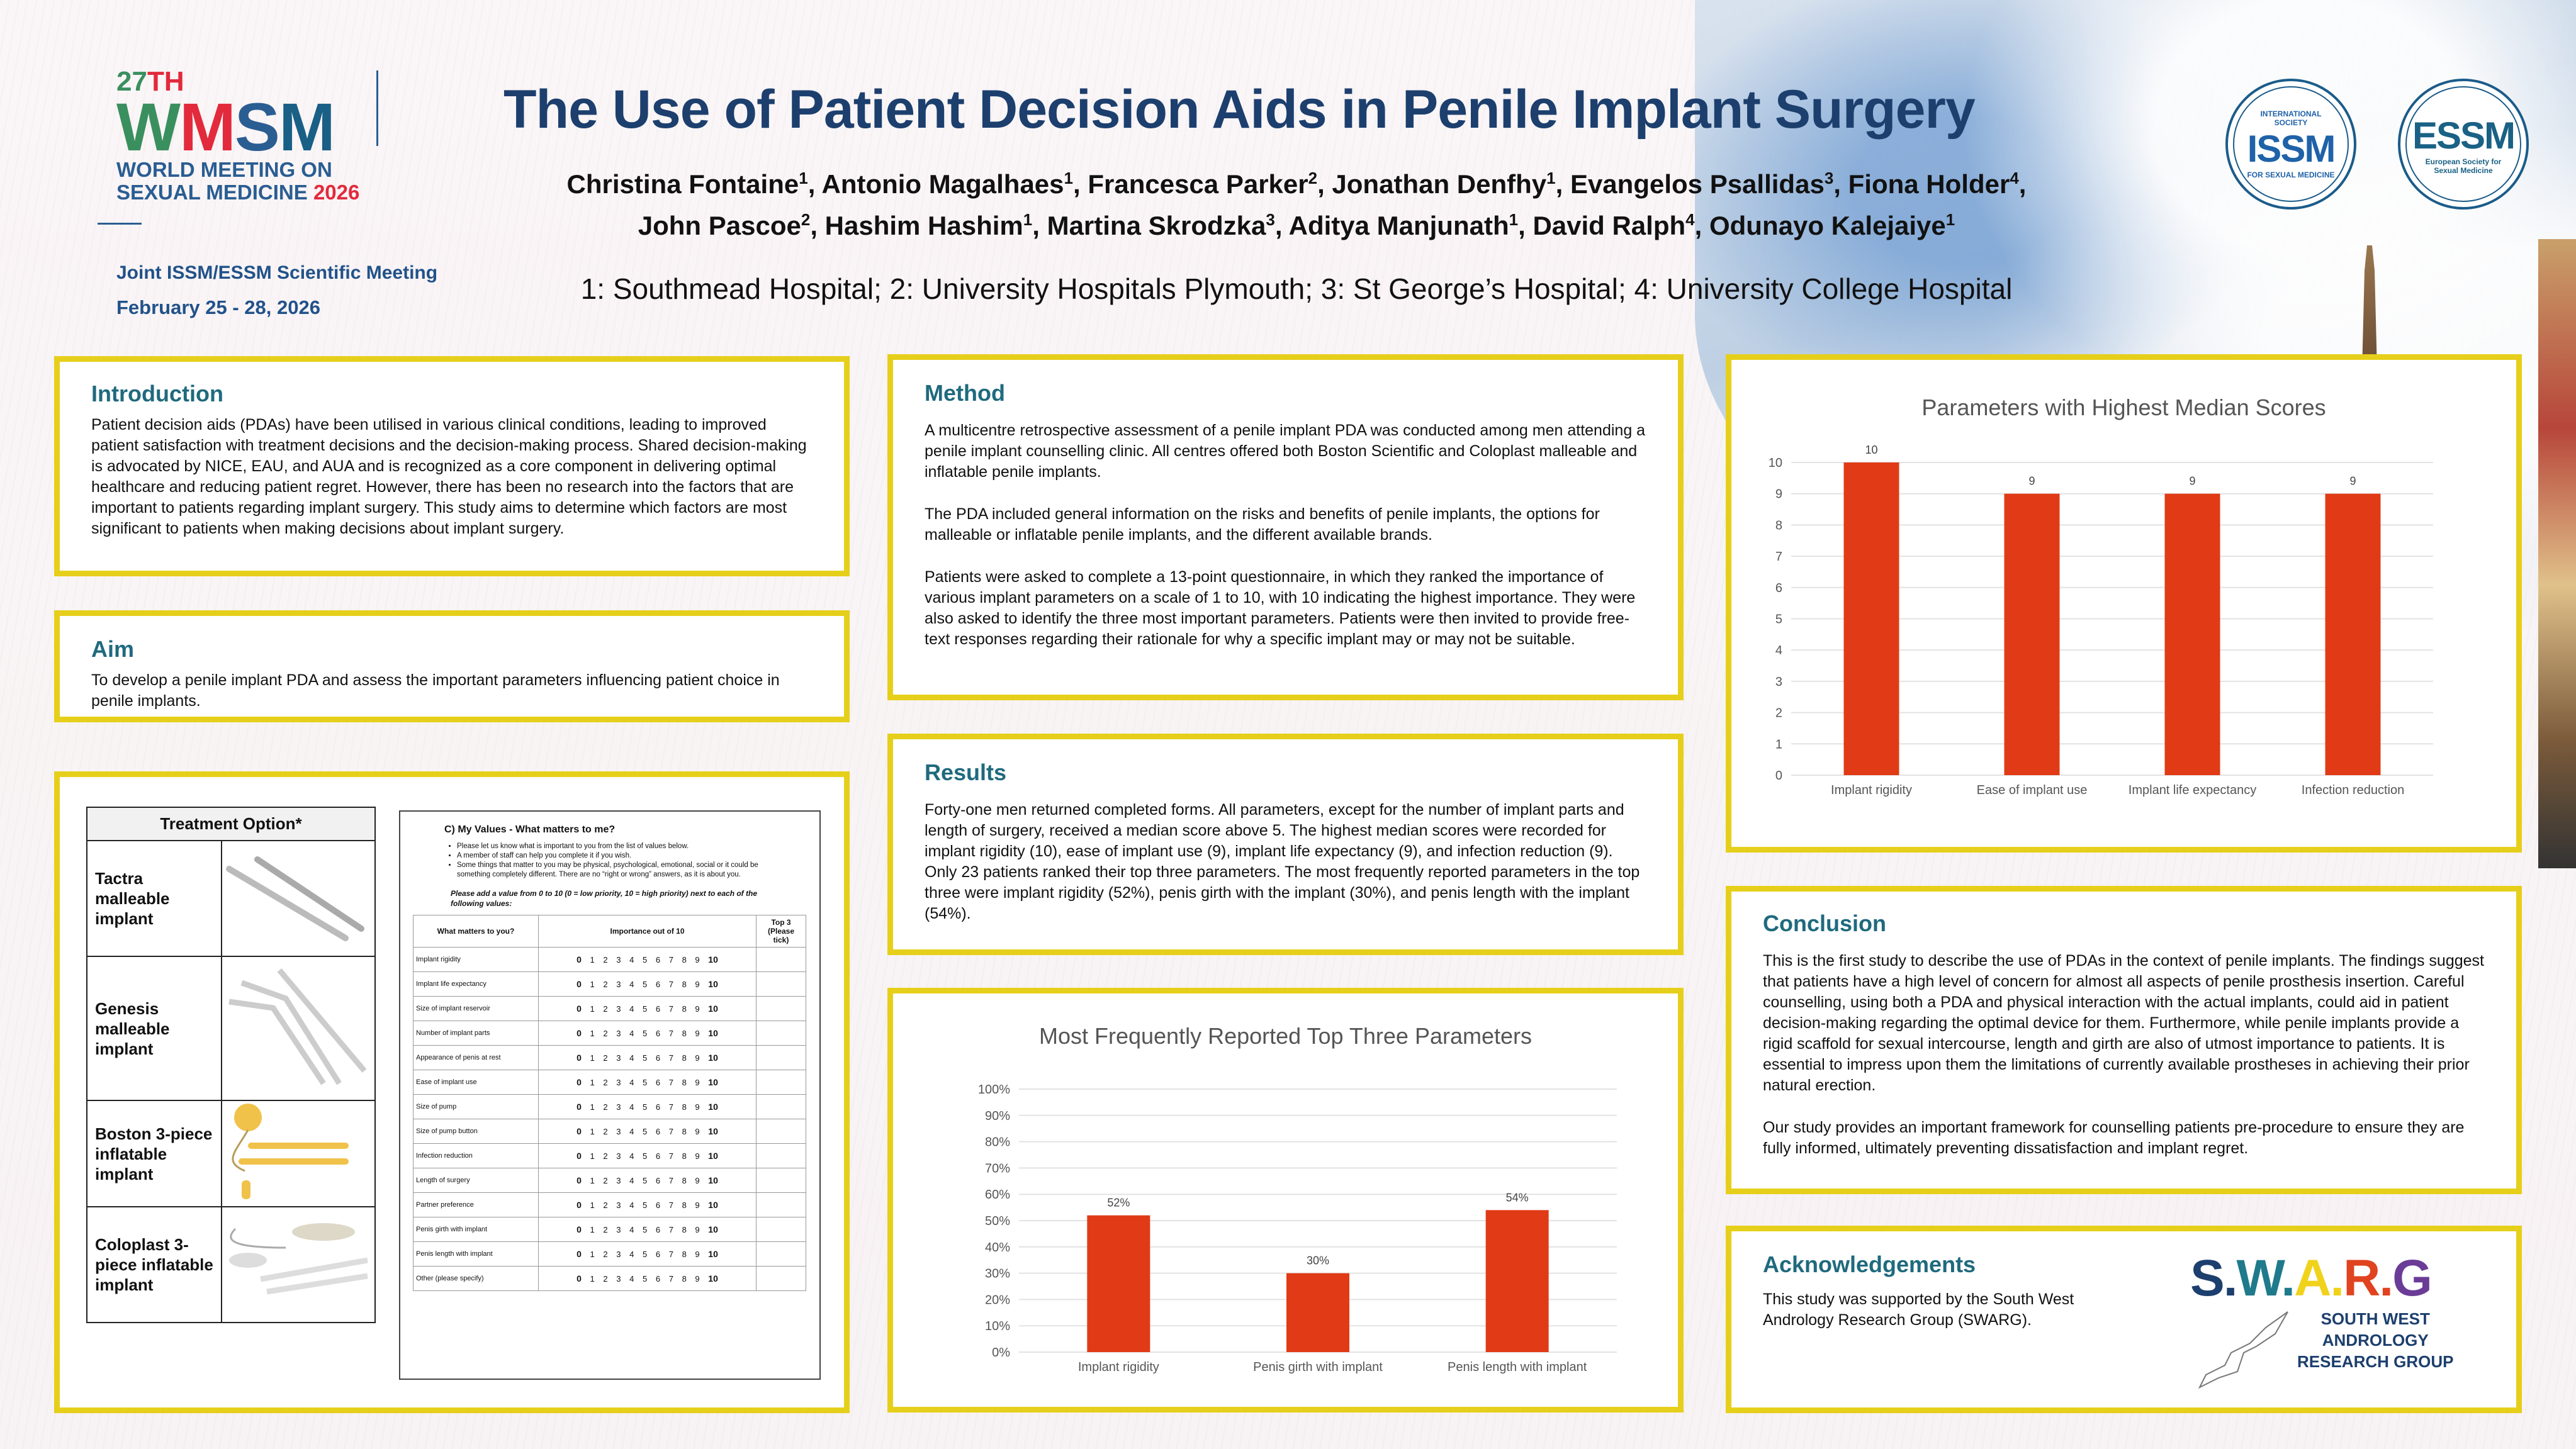 Image resolution: width=2576 pixels, height=1449 pixels. Describe the element at coordinates (154, 1153) in the screenshot. I see `implant-label: Boston 3-piece inflatable implant` at that location.